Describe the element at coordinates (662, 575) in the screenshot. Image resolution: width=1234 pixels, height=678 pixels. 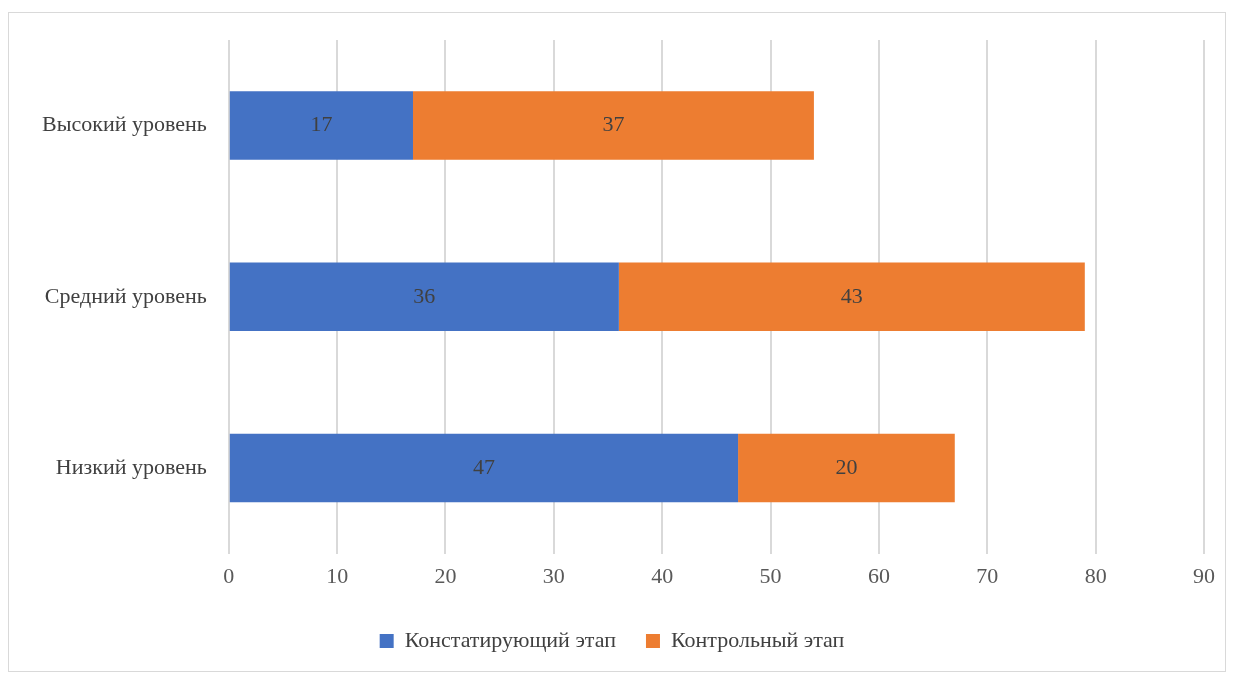
I see `x-tick-label: 40` at that location.